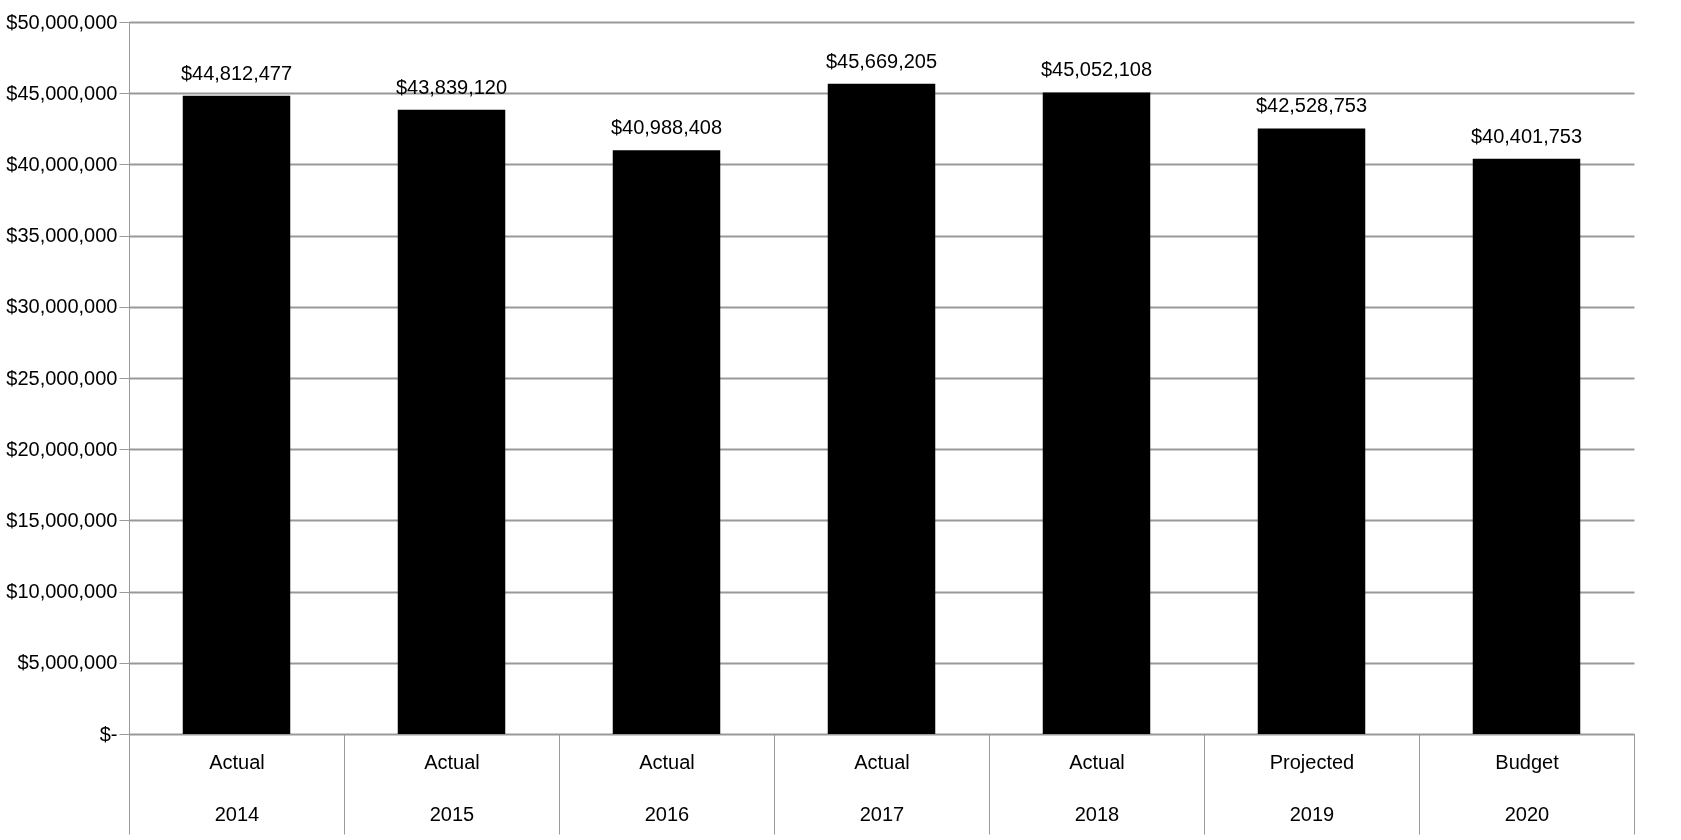 This screenshot has width=1681, height=840. What do you see at coordinates (1311, 105) in the screenshot?
I see `data-label: $42,528,753` at bounding box center [1311, 105].